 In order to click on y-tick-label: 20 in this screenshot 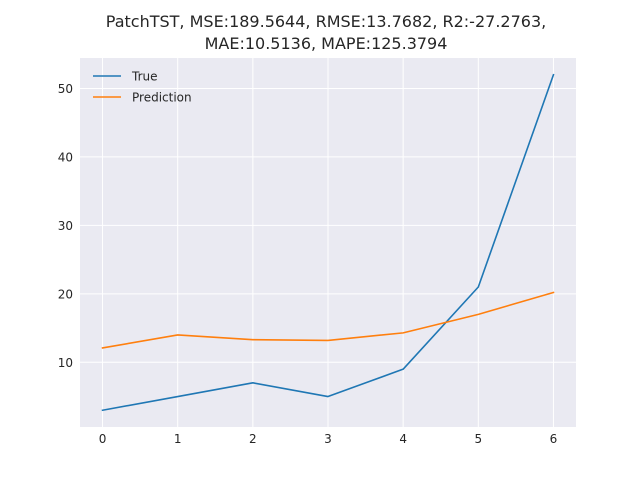, I will do `click(65, 294)`.